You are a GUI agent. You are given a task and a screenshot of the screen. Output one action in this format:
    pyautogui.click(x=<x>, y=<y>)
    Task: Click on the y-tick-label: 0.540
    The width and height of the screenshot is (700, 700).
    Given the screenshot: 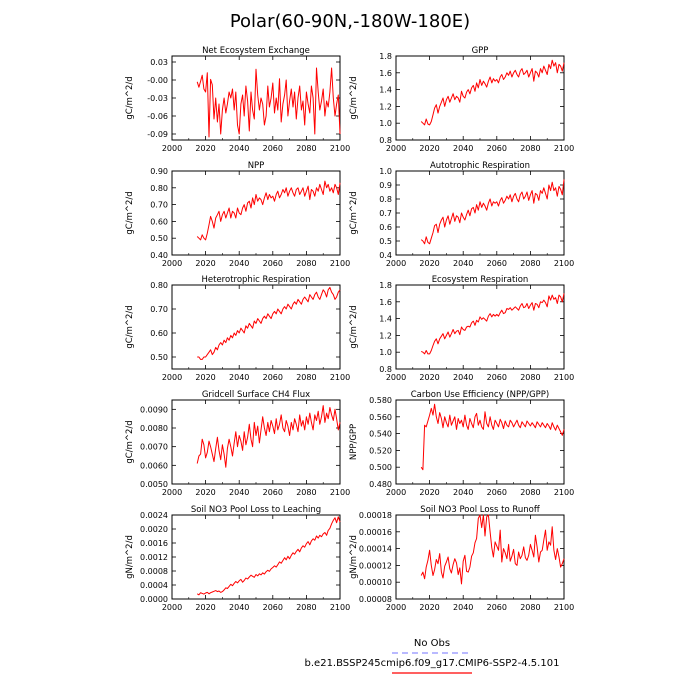 What is the action you would take?
    pyautogui.click(x=380, y=434)
    